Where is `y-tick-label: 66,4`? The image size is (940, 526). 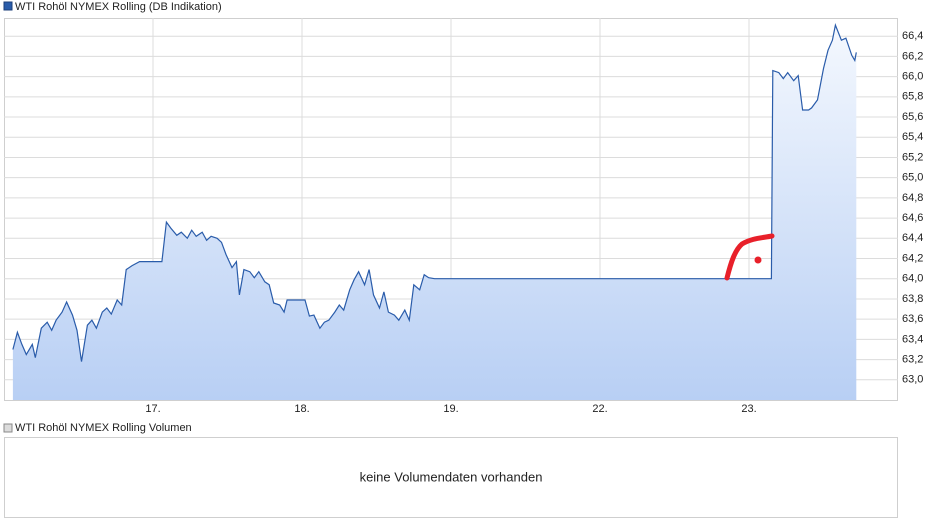 y-tick-label: 66,4 is located at coordinates (912, 36).